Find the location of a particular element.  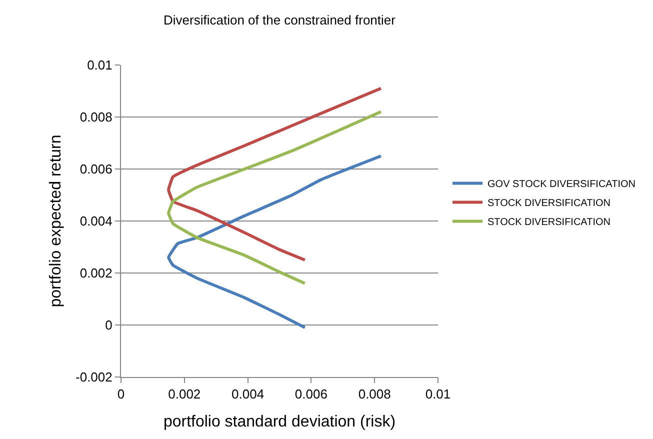

legend-label: GOV STOCK DIVERSIFICATION is located at coordinates (562, 184).